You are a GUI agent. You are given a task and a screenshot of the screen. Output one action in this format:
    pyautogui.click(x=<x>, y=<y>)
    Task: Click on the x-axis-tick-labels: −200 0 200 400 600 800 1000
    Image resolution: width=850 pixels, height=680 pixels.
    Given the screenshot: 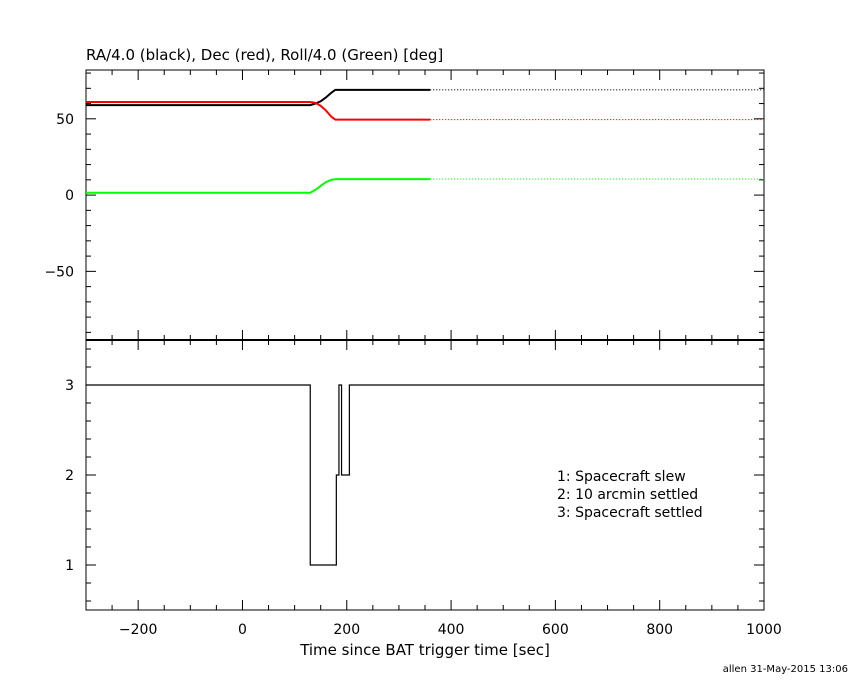 What is the action you would take?
    pyautogui.click(x=450, y=630)
    